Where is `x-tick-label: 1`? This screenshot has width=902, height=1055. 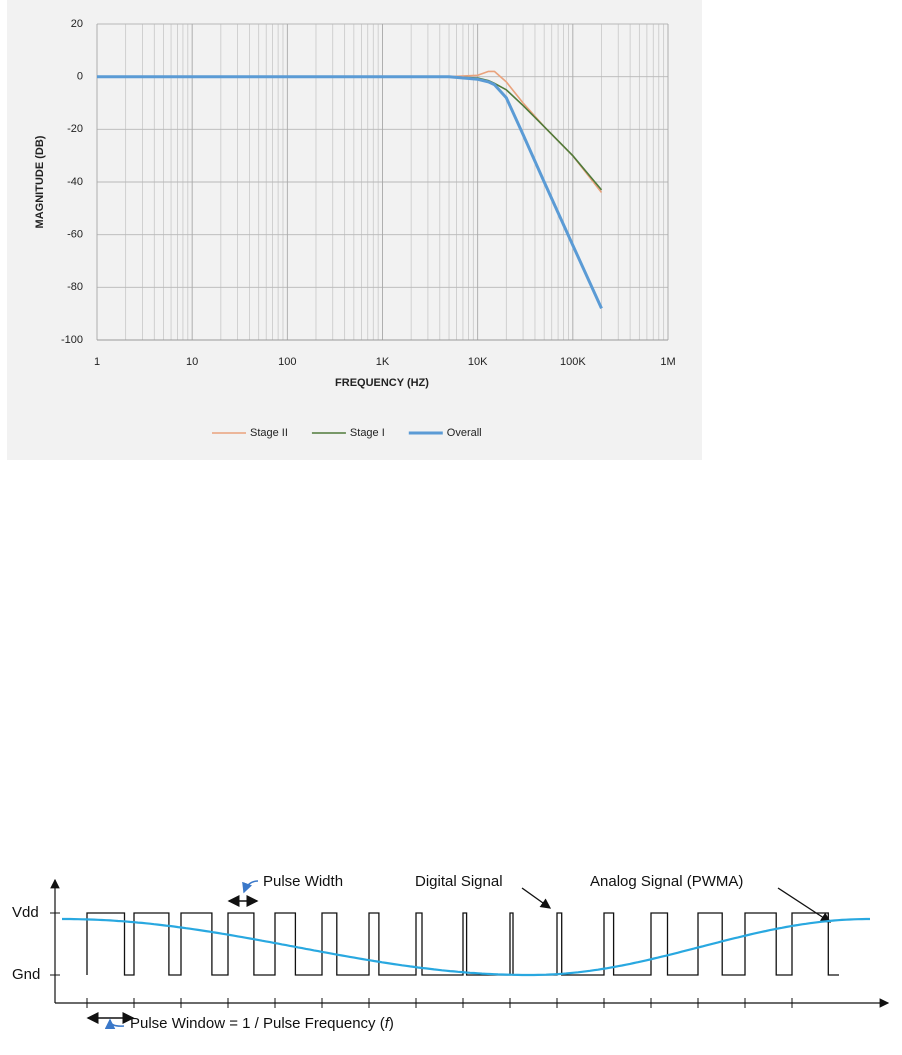
x-tick-label: 1 is located at coordinates (97, 362).